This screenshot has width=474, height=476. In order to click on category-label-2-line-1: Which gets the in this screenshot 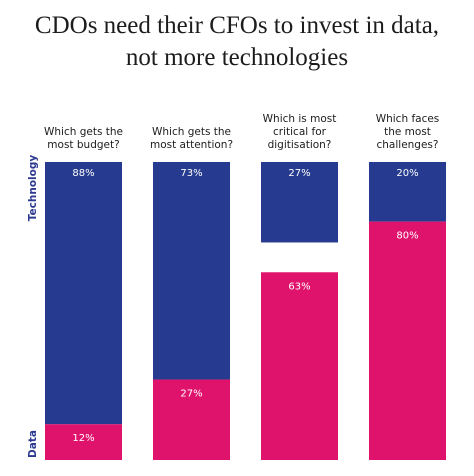, I will do `click(191, 132)`.